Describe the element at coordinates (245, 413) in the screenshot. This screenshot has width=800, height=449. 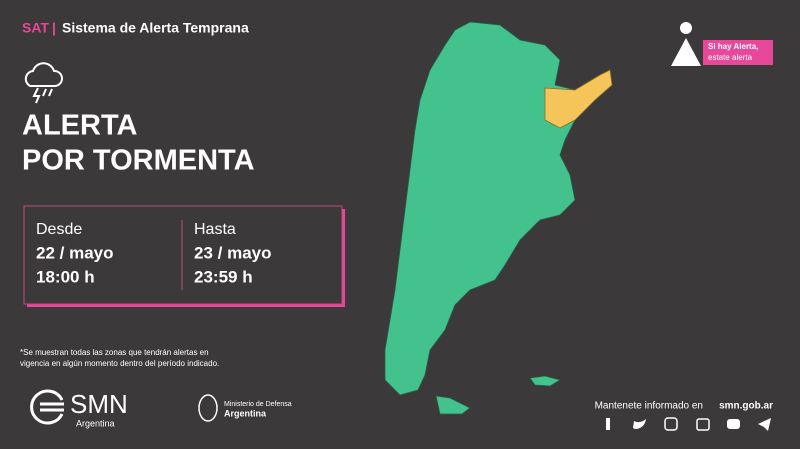
I see `ministry-country: Argentina` at that location.